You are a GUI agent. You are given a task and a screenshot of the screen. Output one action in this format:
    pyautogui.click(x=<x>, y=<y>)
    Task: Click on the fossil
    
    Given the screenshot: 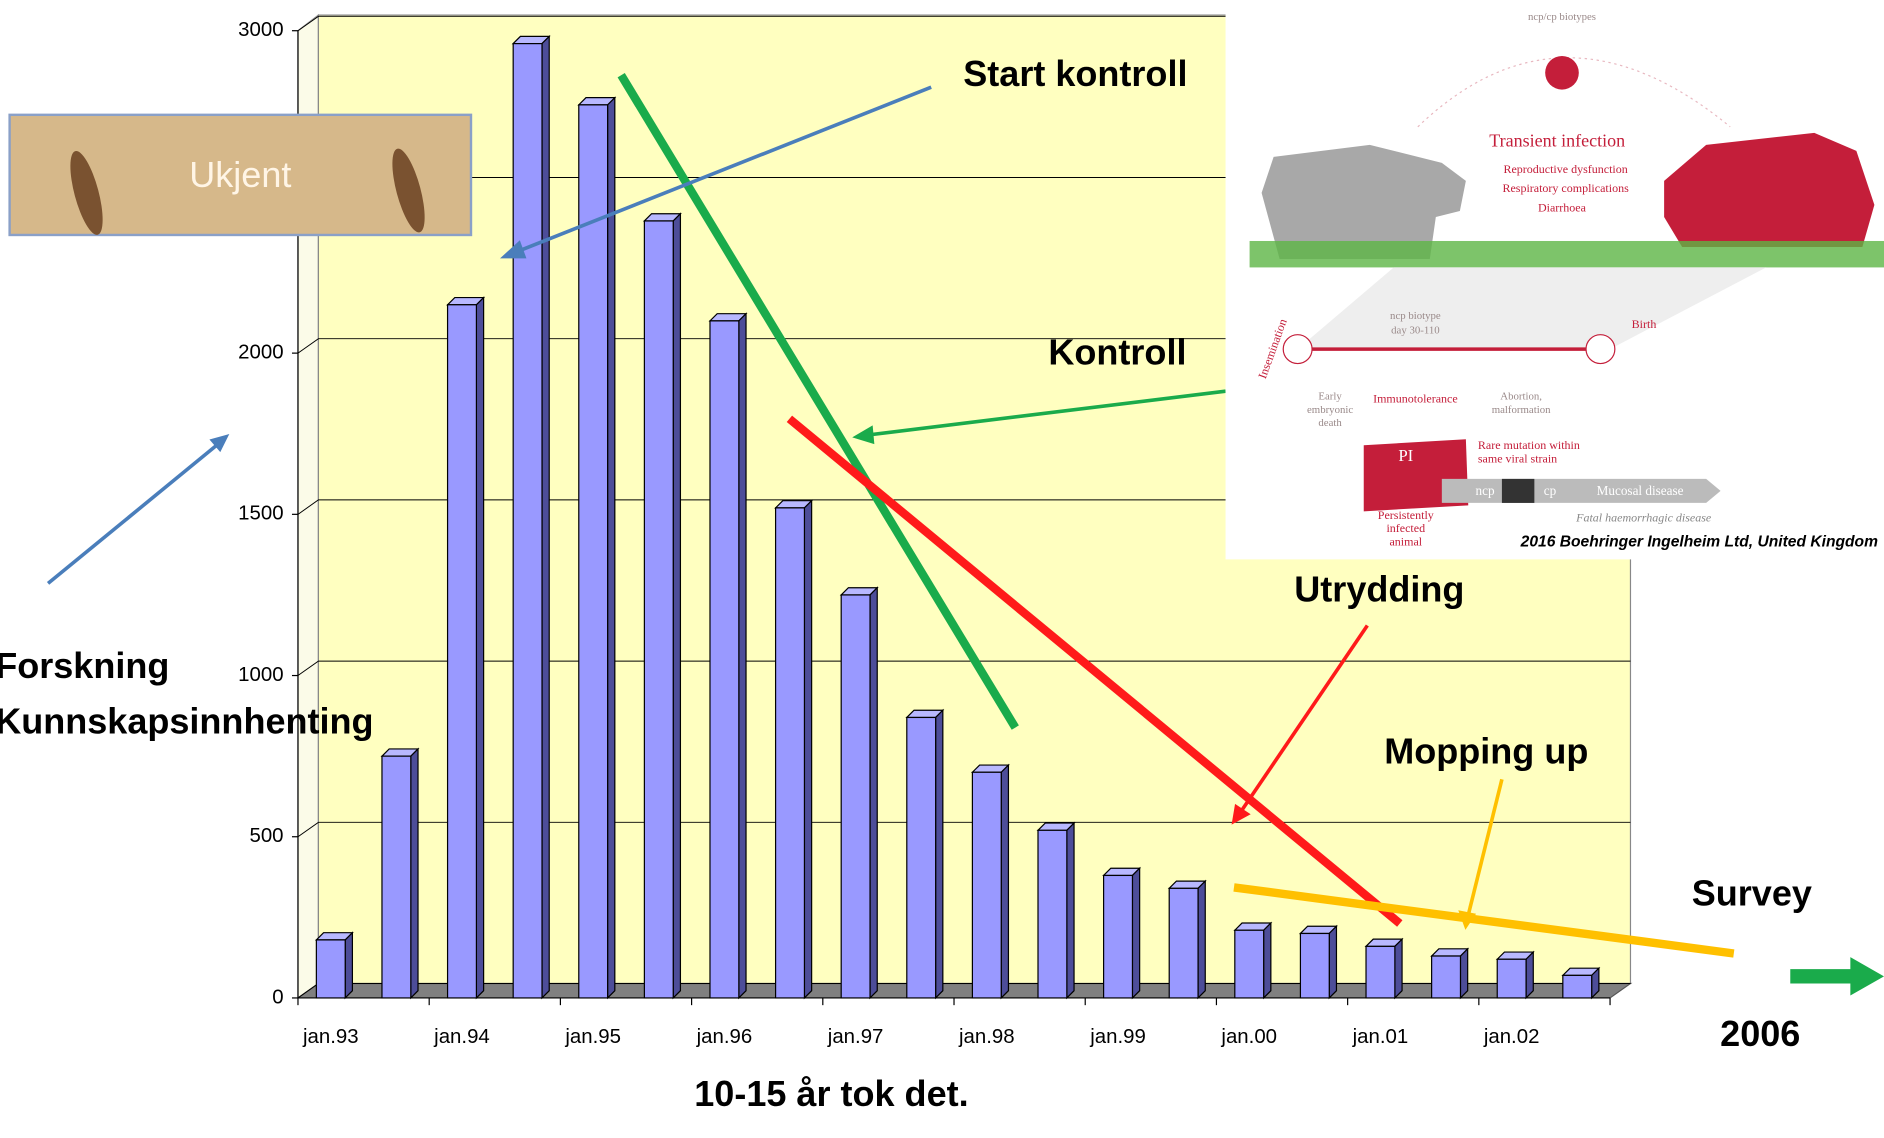 What is the action you would take?
    pyautogui.click(x=408, y=190)
    